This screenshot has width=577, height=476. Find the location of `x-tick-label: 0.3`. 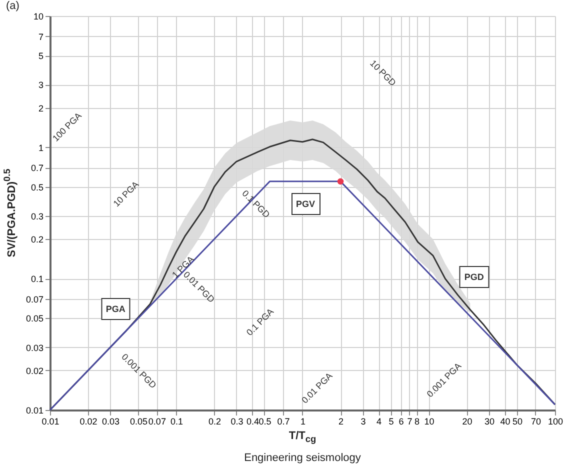

x-tick-label: 0.3 is located at coordinates (237, 421).